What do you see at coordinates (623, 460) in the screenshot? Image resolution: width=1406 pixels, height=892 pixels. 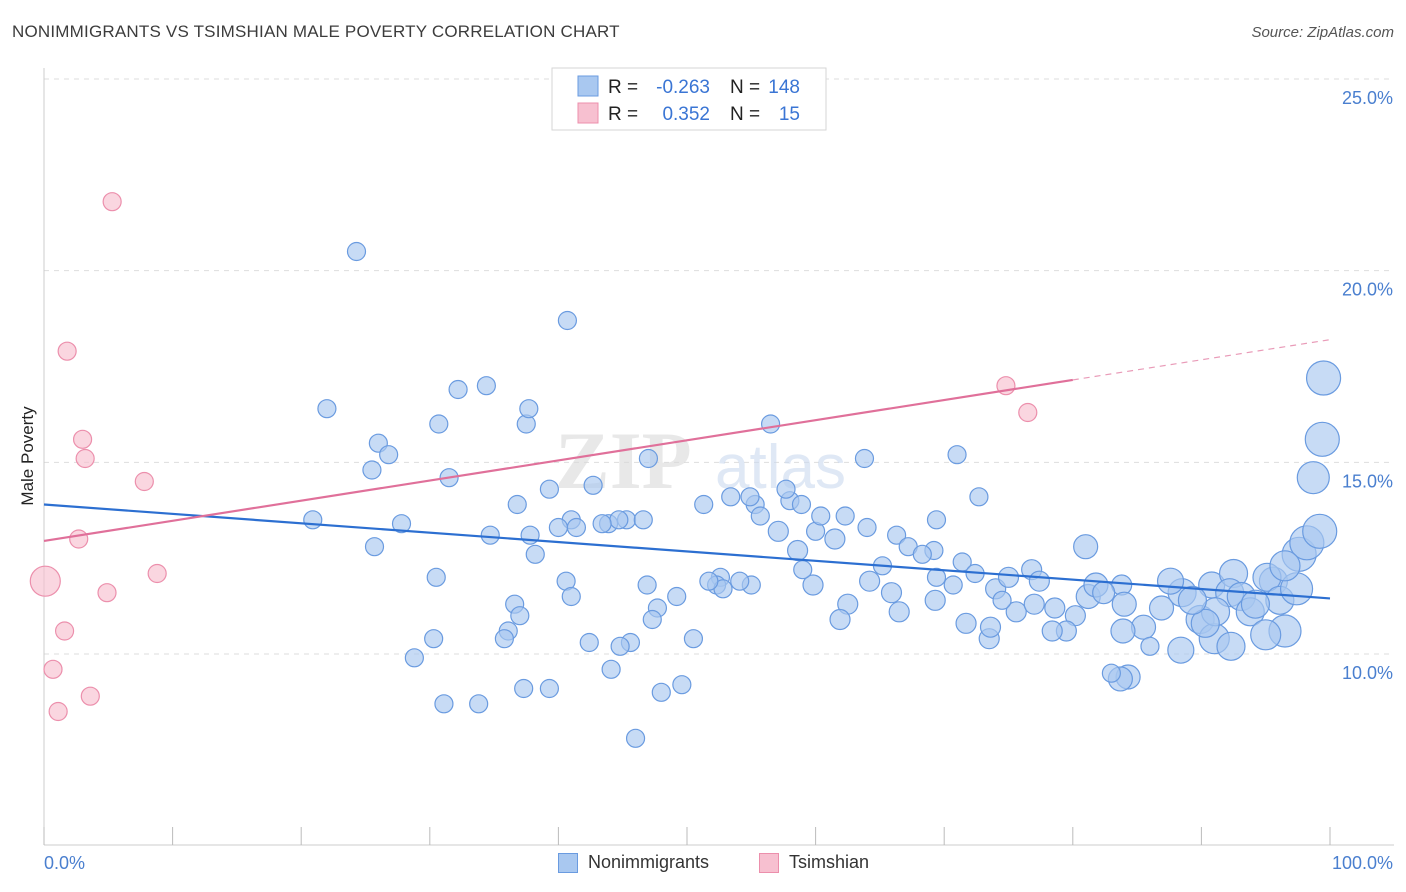 I see `watermark-zip: ZIP` at bounding box center [623, 460].